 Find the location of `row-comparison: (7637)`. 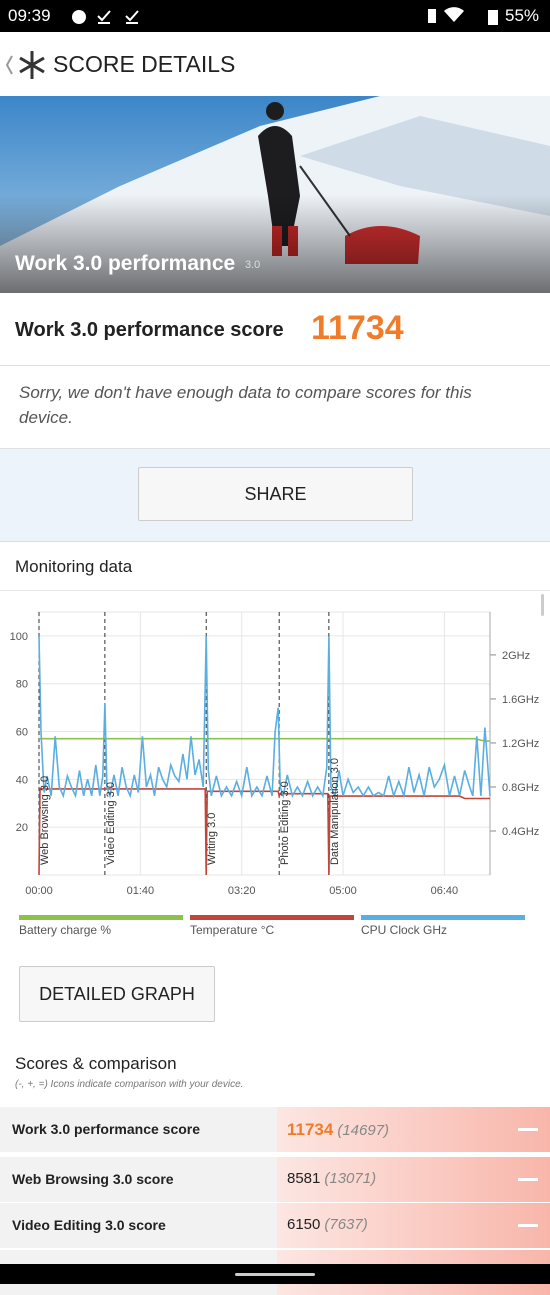

row-comparison: (7637) is located at coordinates (346, 1224).